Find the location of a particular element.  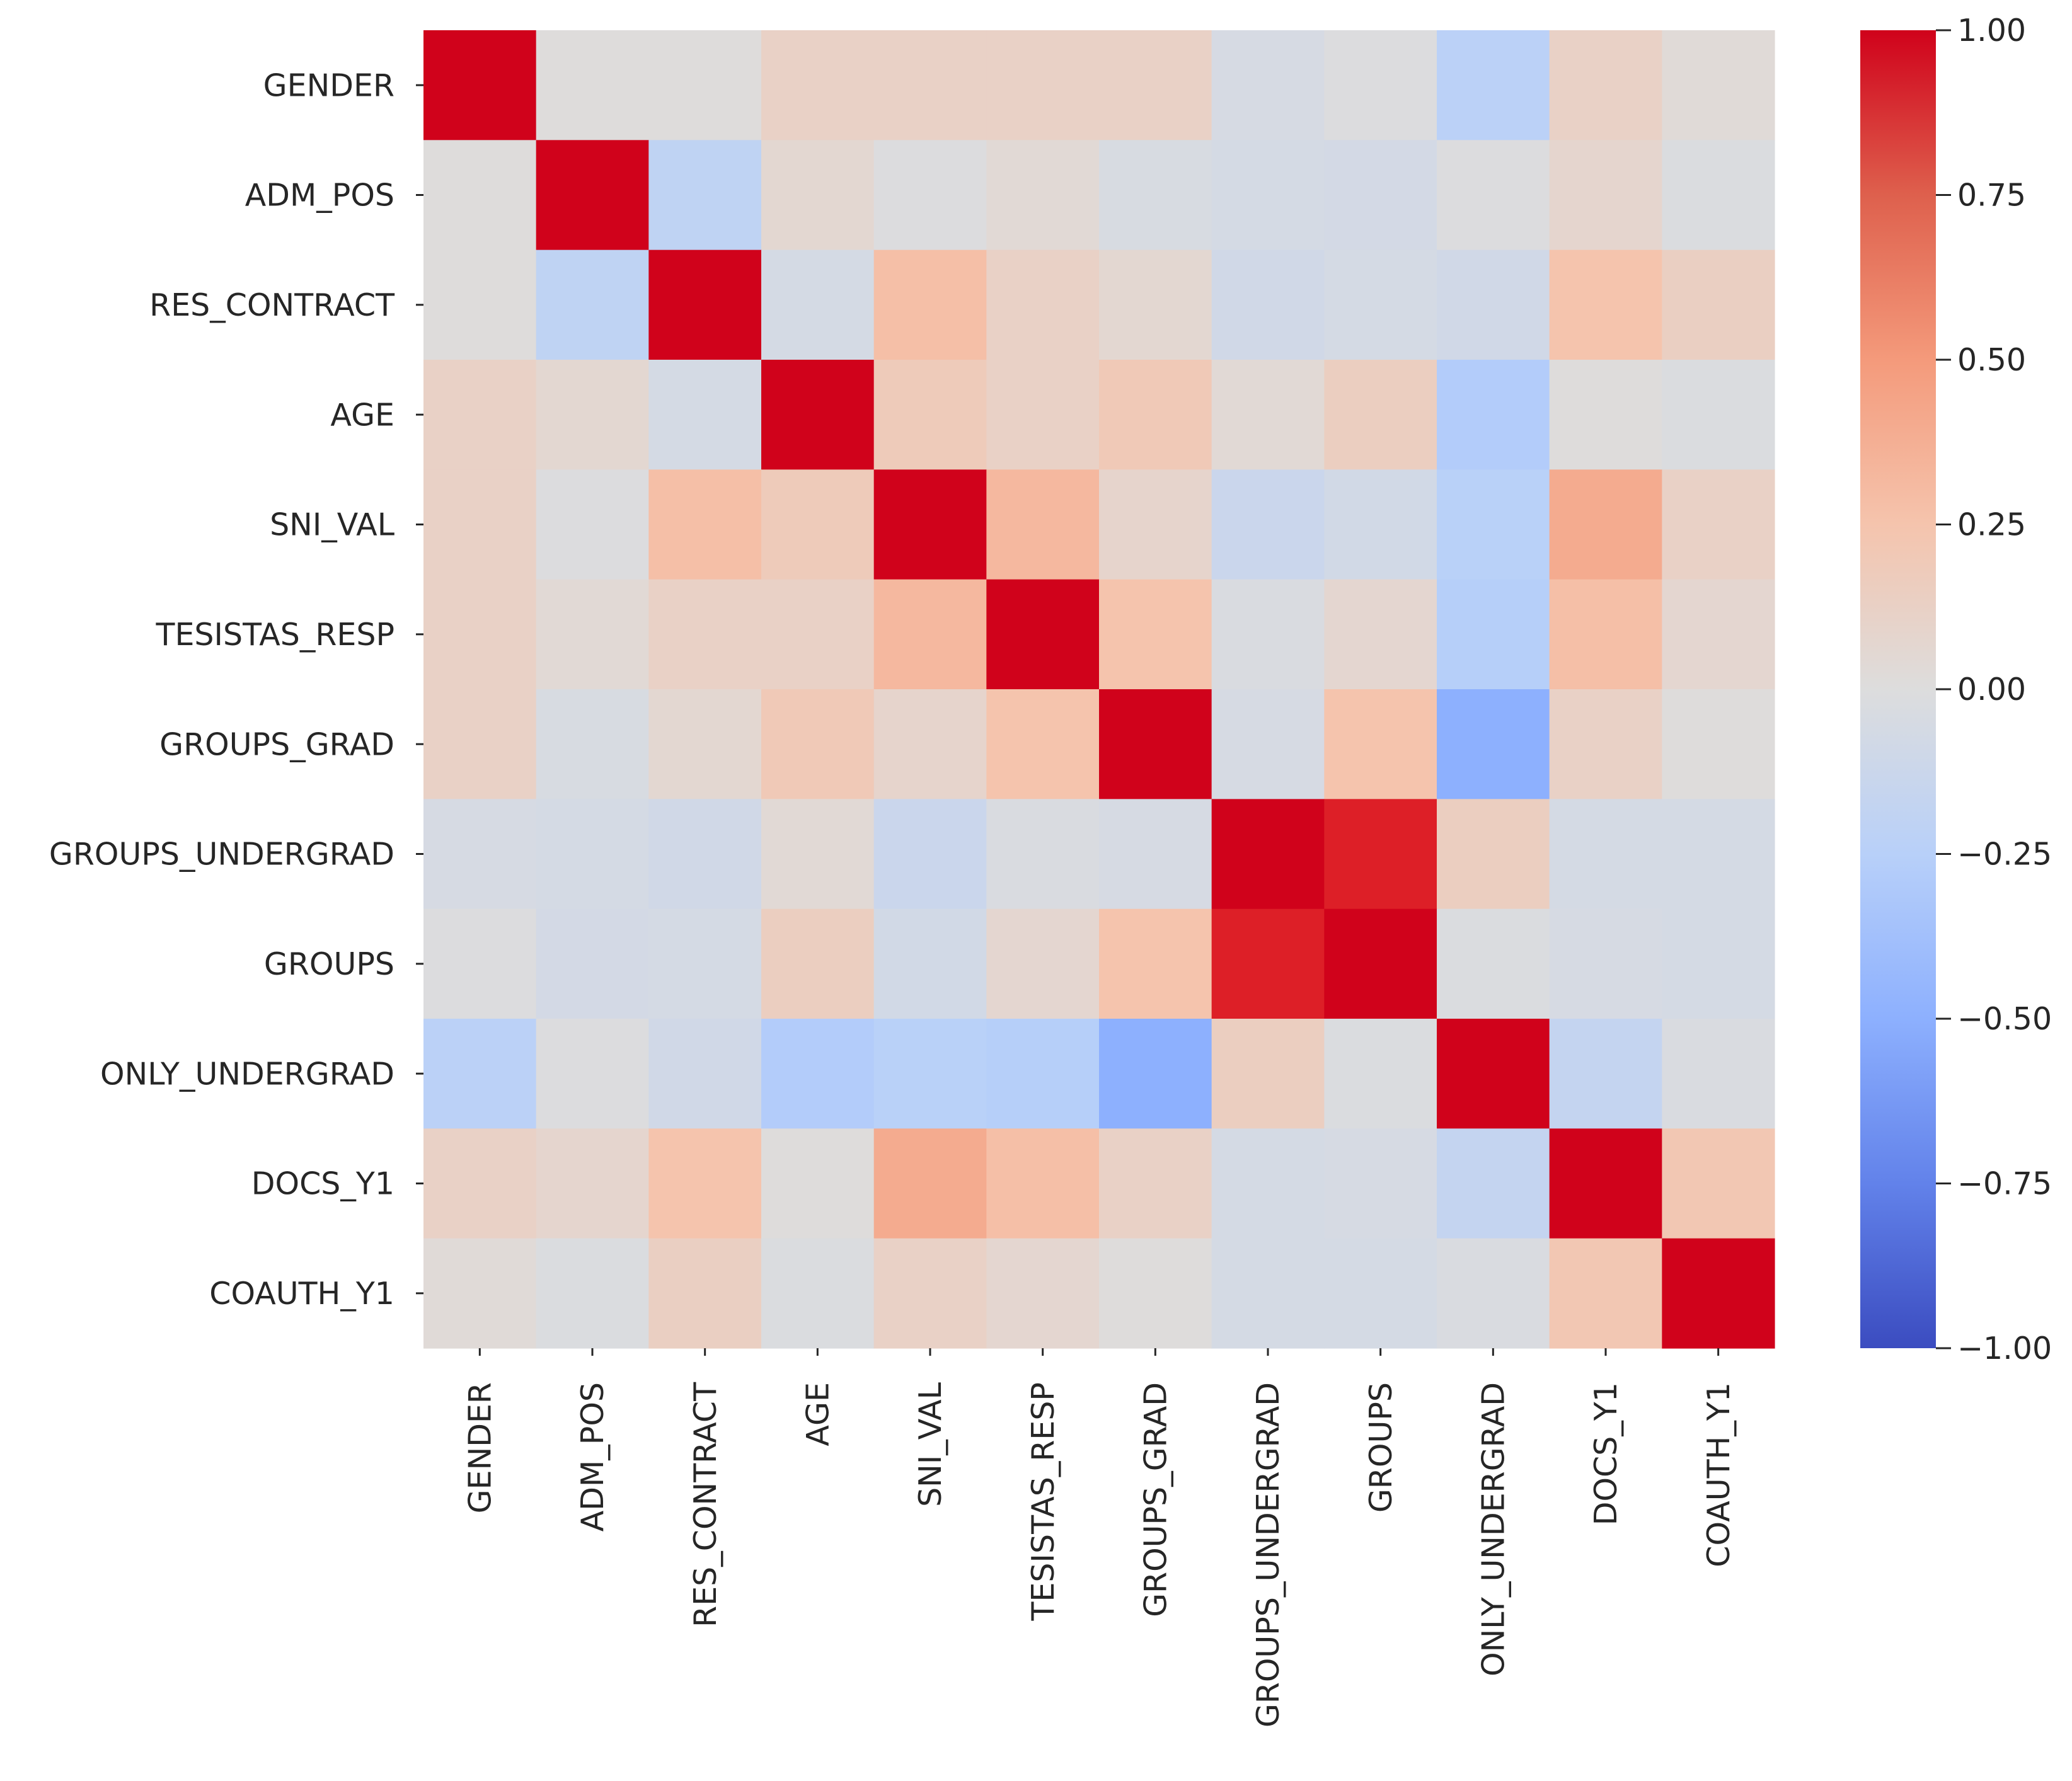

heatmap-cell-groups-undergrad-docs-y1 is located at coordinates (1605, 855).